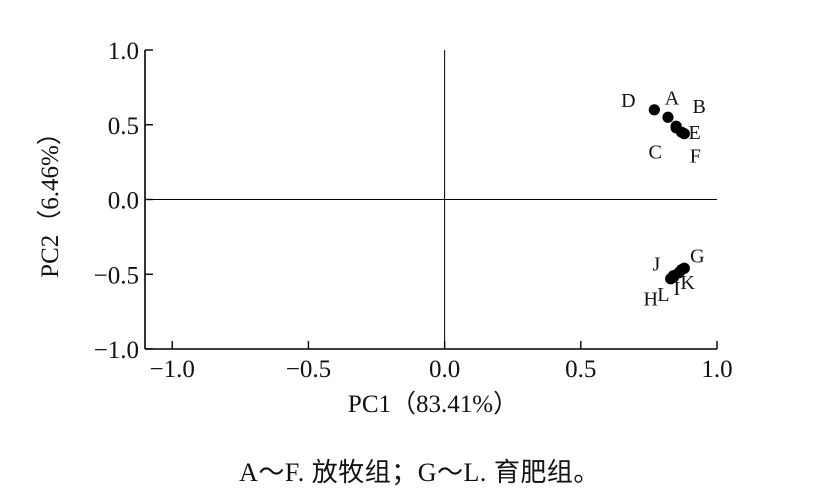  I want to click on figure-caption: A～F. 放牧组；G～L. 育肥组。, so click(419, 472).